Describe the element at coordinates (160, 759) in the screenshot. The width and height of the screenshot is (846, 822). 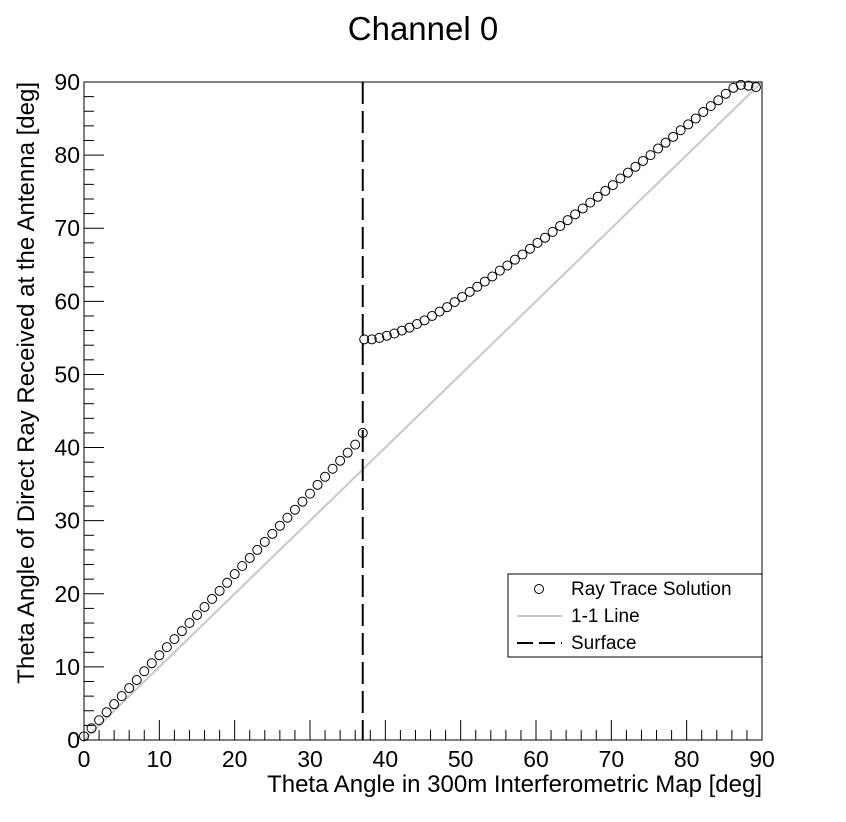
I see `x-tick-label: 10` at that location.